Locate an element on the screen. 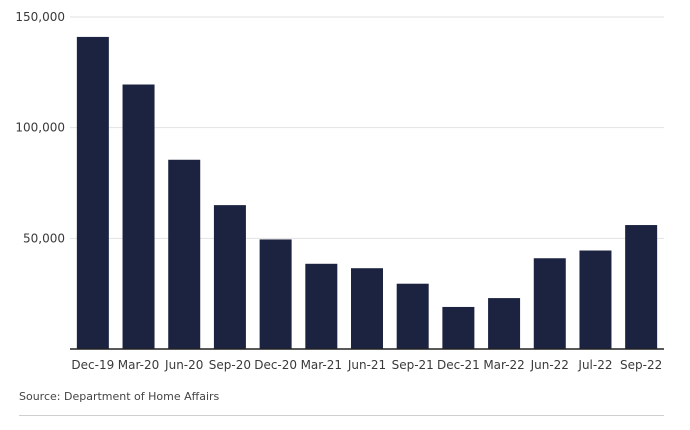 This screenshot has width=690, height=430. x-tick-label: Dec-21 is located at coordinates (458, 365).